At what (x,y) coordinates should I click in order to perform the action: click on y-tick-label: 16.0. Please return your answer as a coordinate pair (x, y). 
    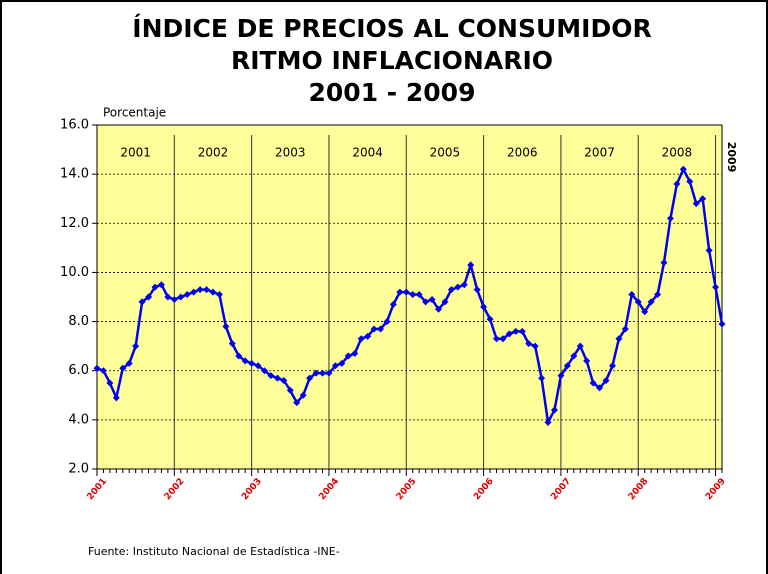
    Looking at the image, I should click on (74, 125).